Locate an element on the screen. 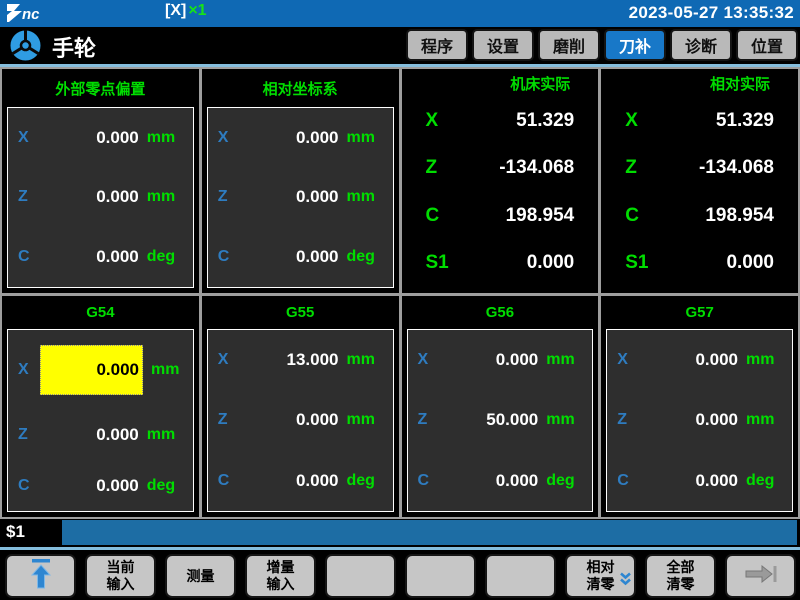 The width and height of the screenshot is (800, 600). softkey-return-top is located at coordinates (40, 576).